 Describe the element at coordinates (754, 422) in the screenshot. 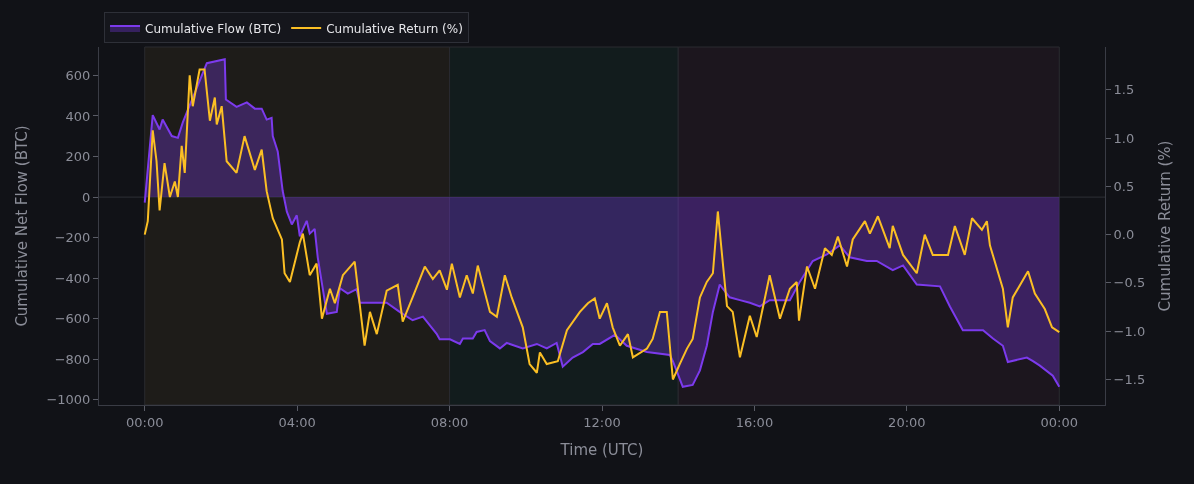

I see `x-tick-label: 16:00` at that location.